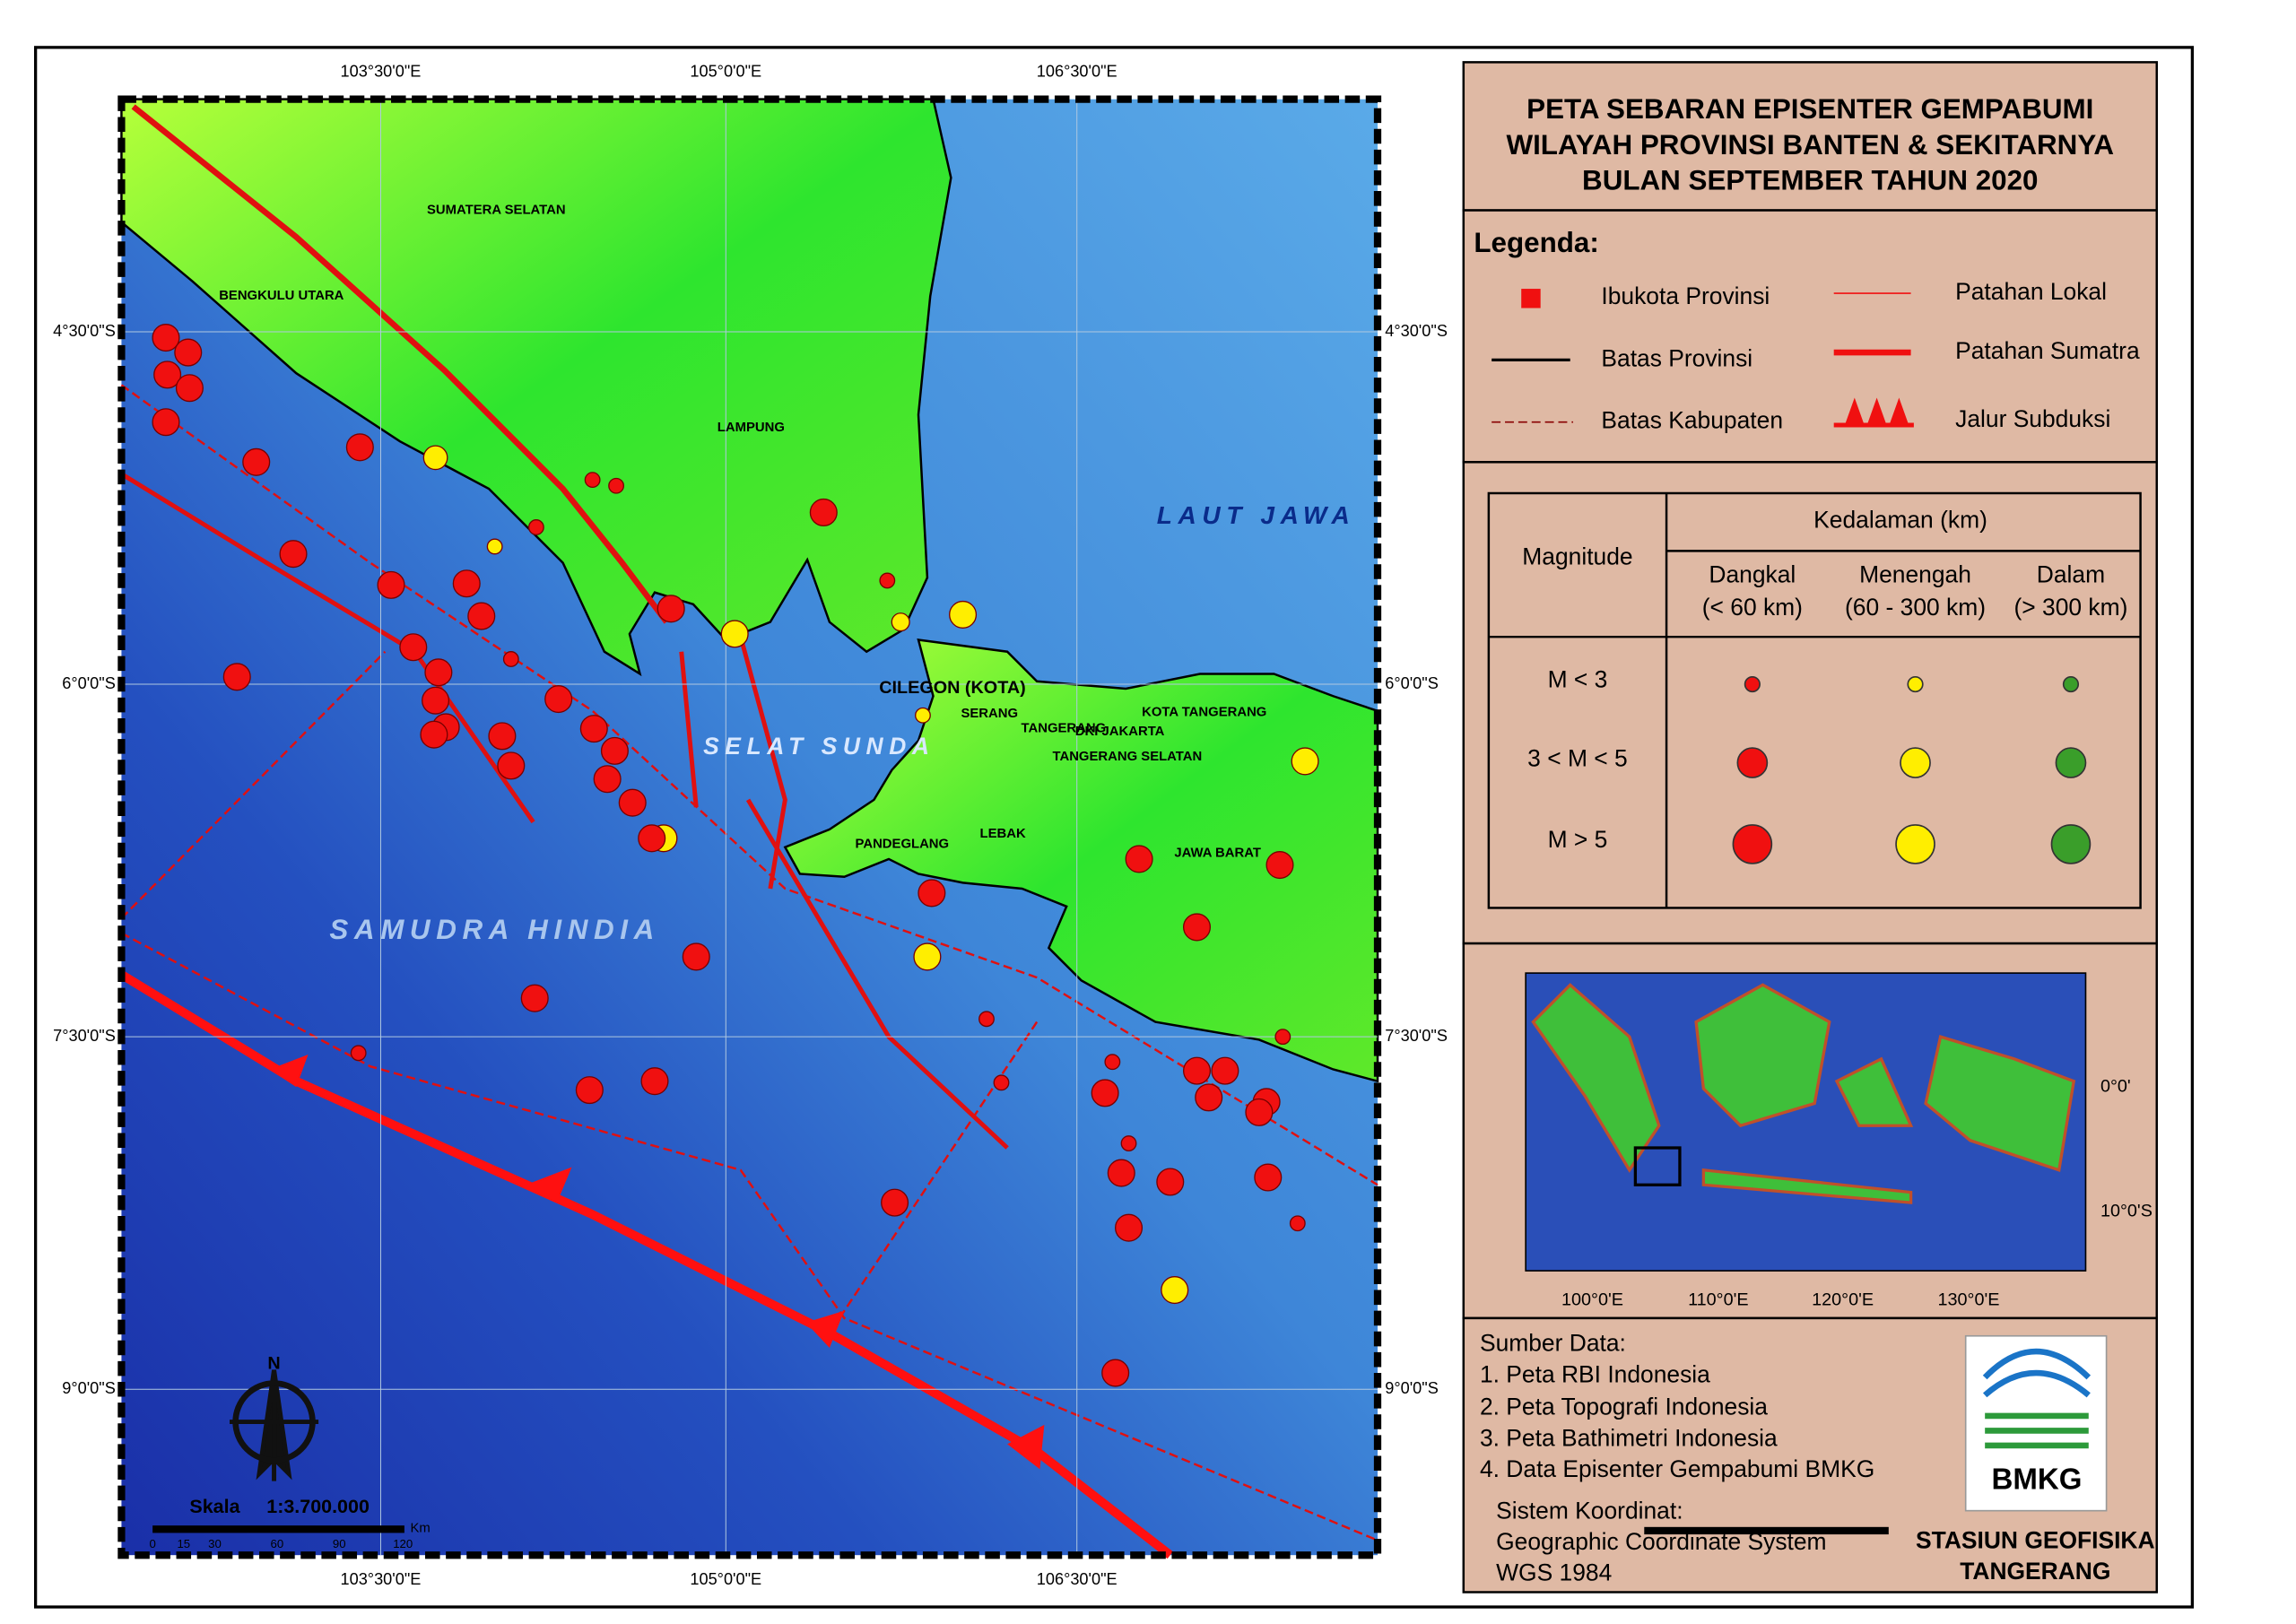 Image resolution: width=2296 pixels, height=1624 pixels. What do you see at coordinates (1900, 519) in the screenshot?
I see `table-header: Kedalaman (km)` at bounding box center [1900, 519].